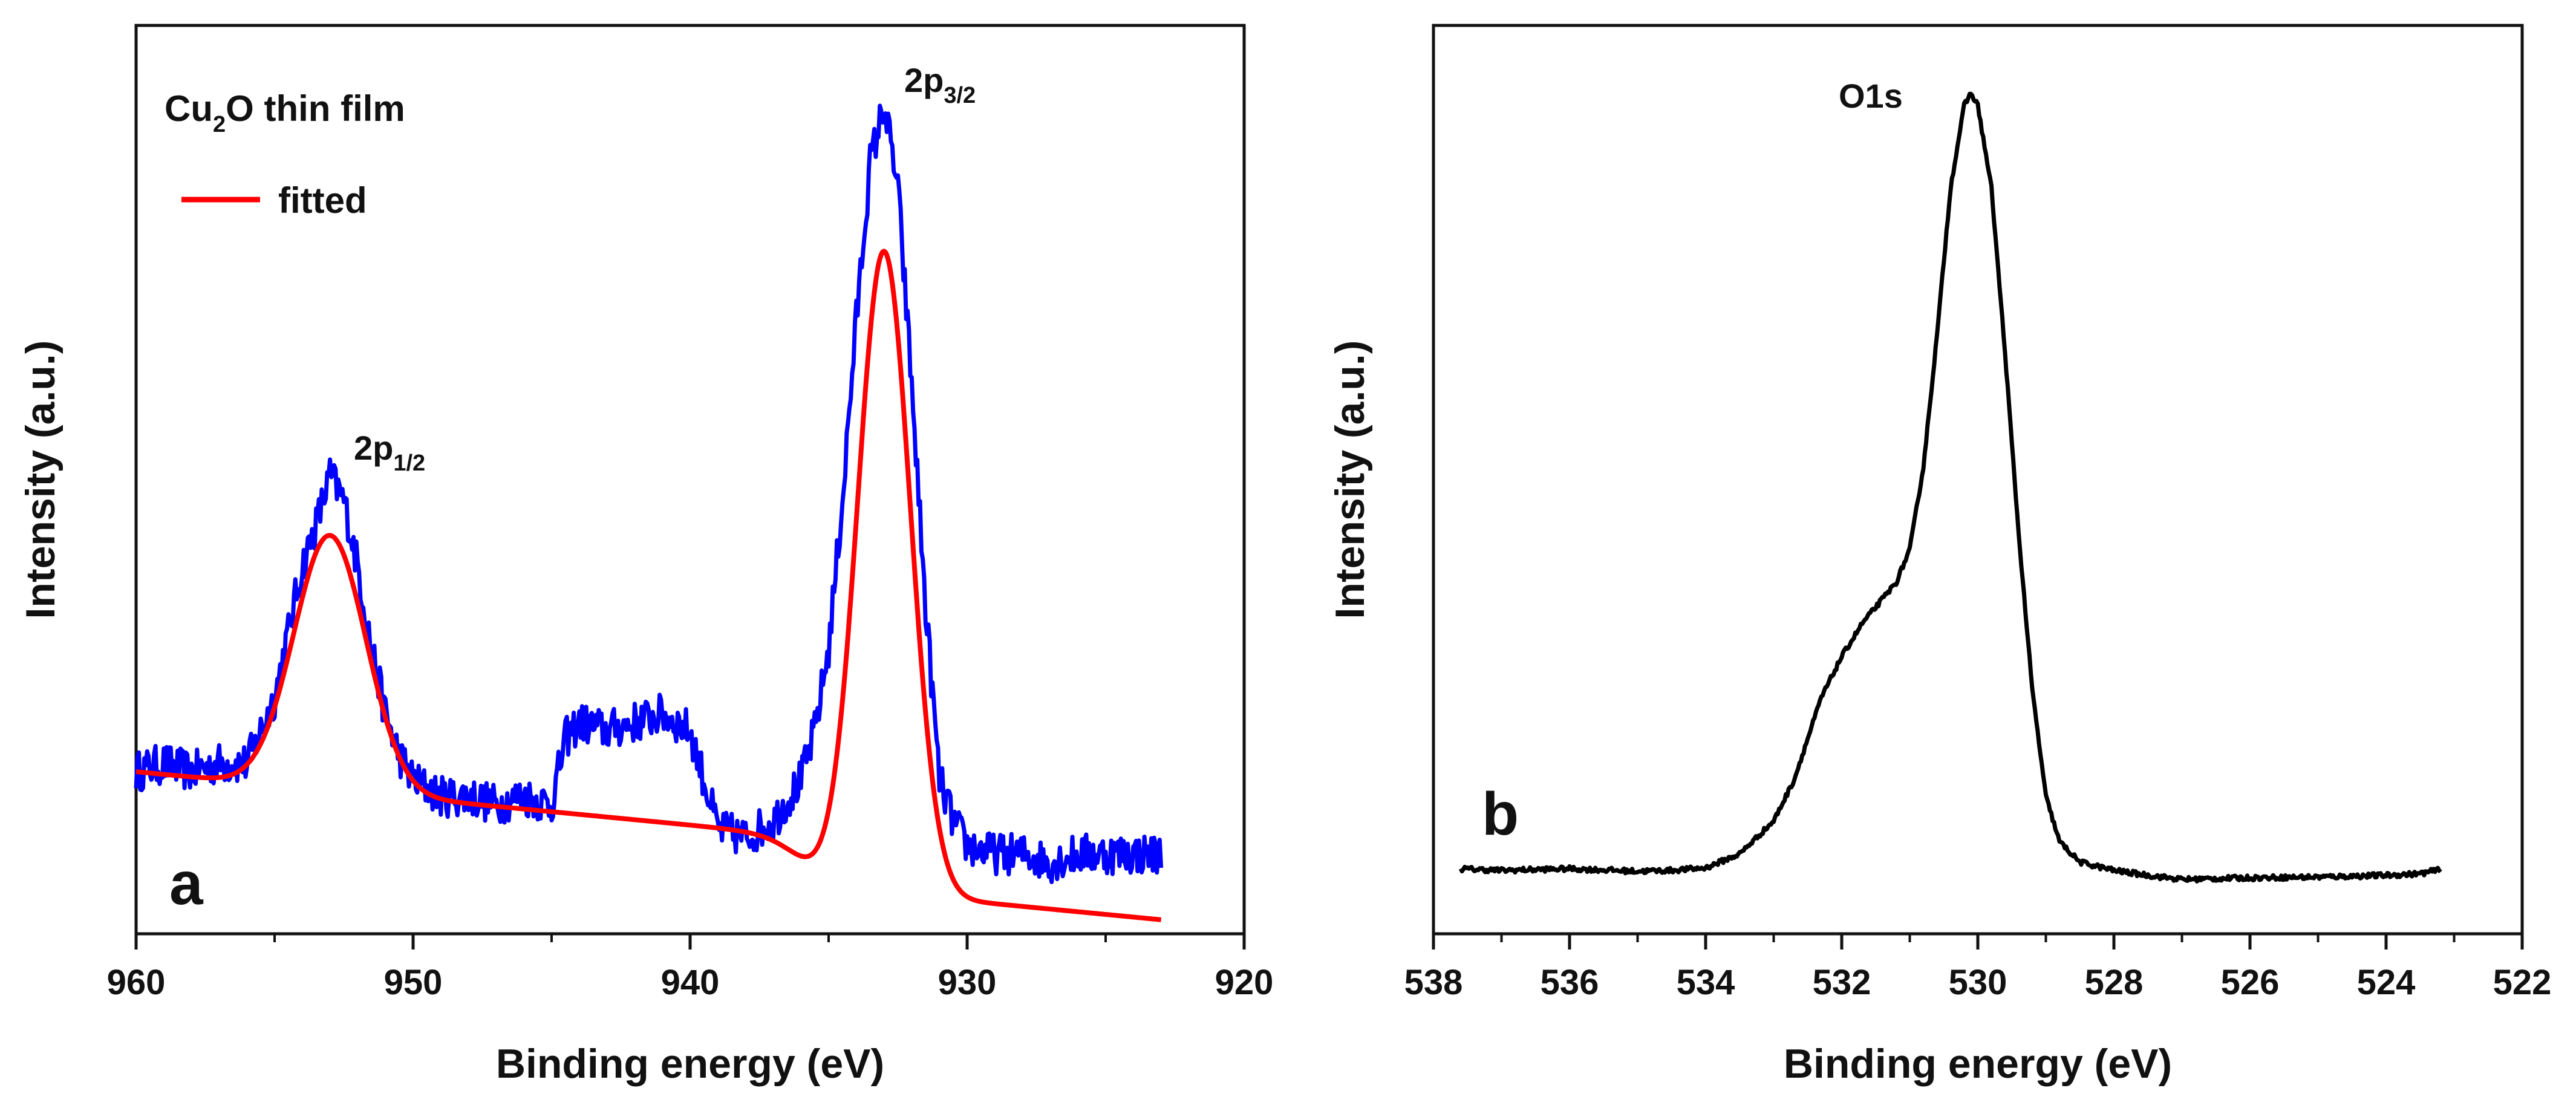 The width and height of the screenshot is (2576, 1114). I want to click on peak-label-2p-3-2: 2p3/2, so click(940, 84).